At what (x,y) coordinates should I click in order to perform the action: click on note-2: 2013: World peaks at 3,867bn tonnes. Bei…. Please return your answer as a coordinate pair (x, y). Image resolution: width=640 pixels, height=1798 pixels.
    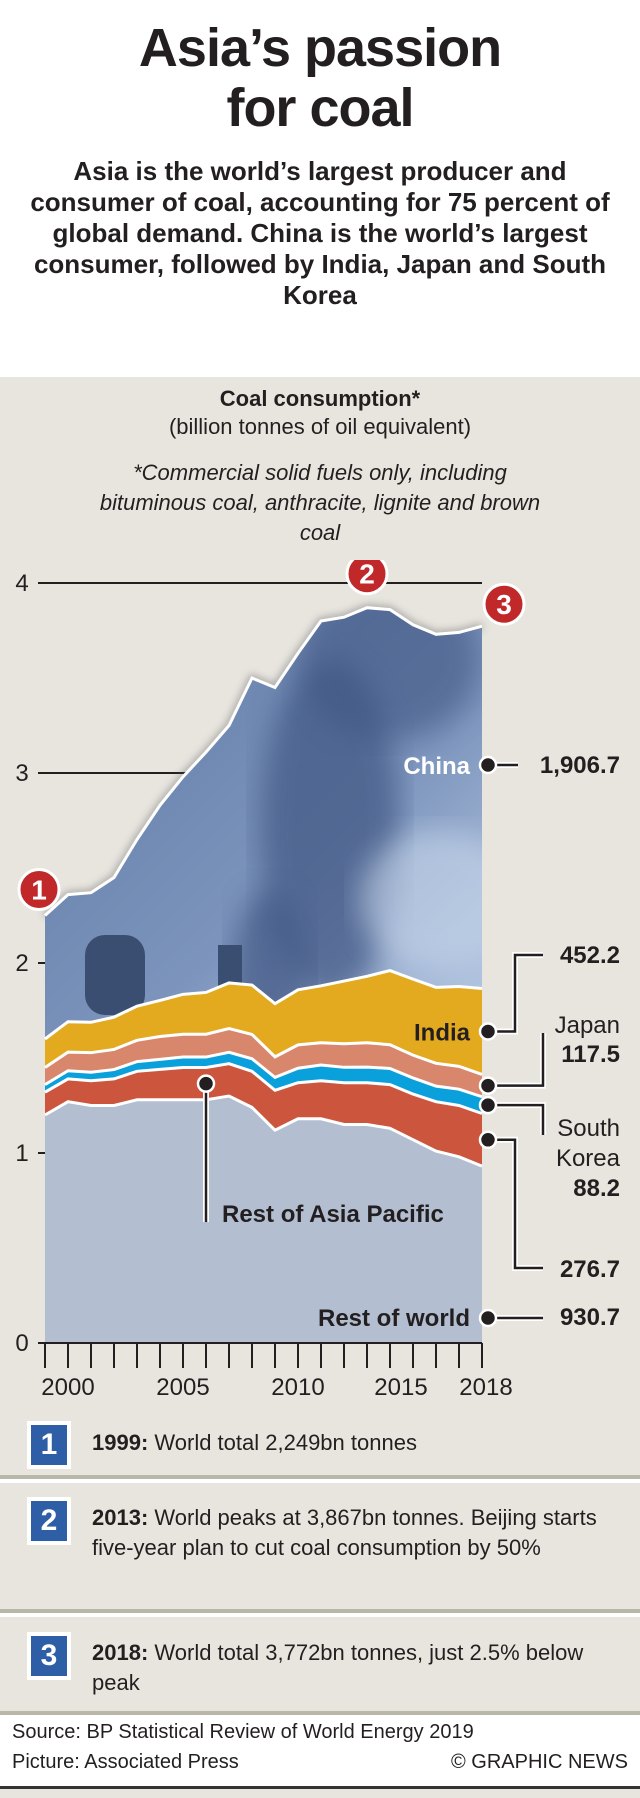
    Looking at the image, I should click on (357, 1533).